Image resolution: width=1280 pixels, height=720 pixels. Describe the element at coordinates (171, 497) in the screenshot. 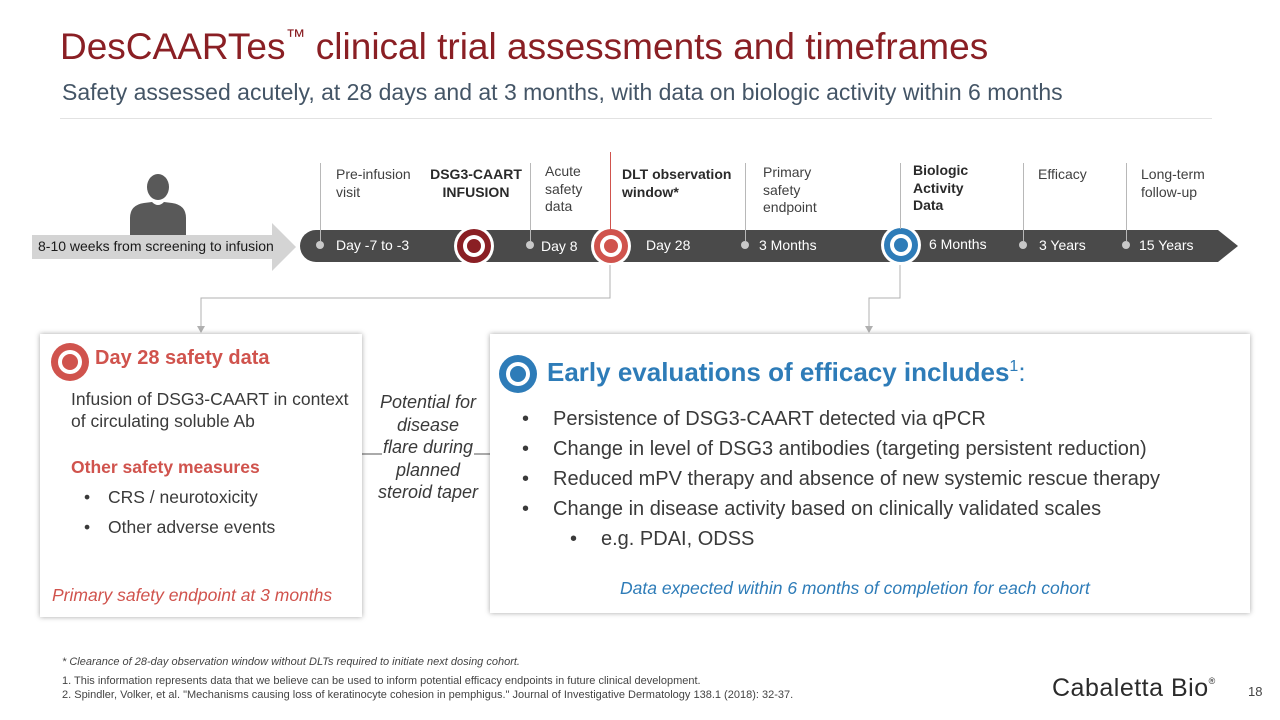

I see `list-item: • CRS / neurotoxicity` at that location.